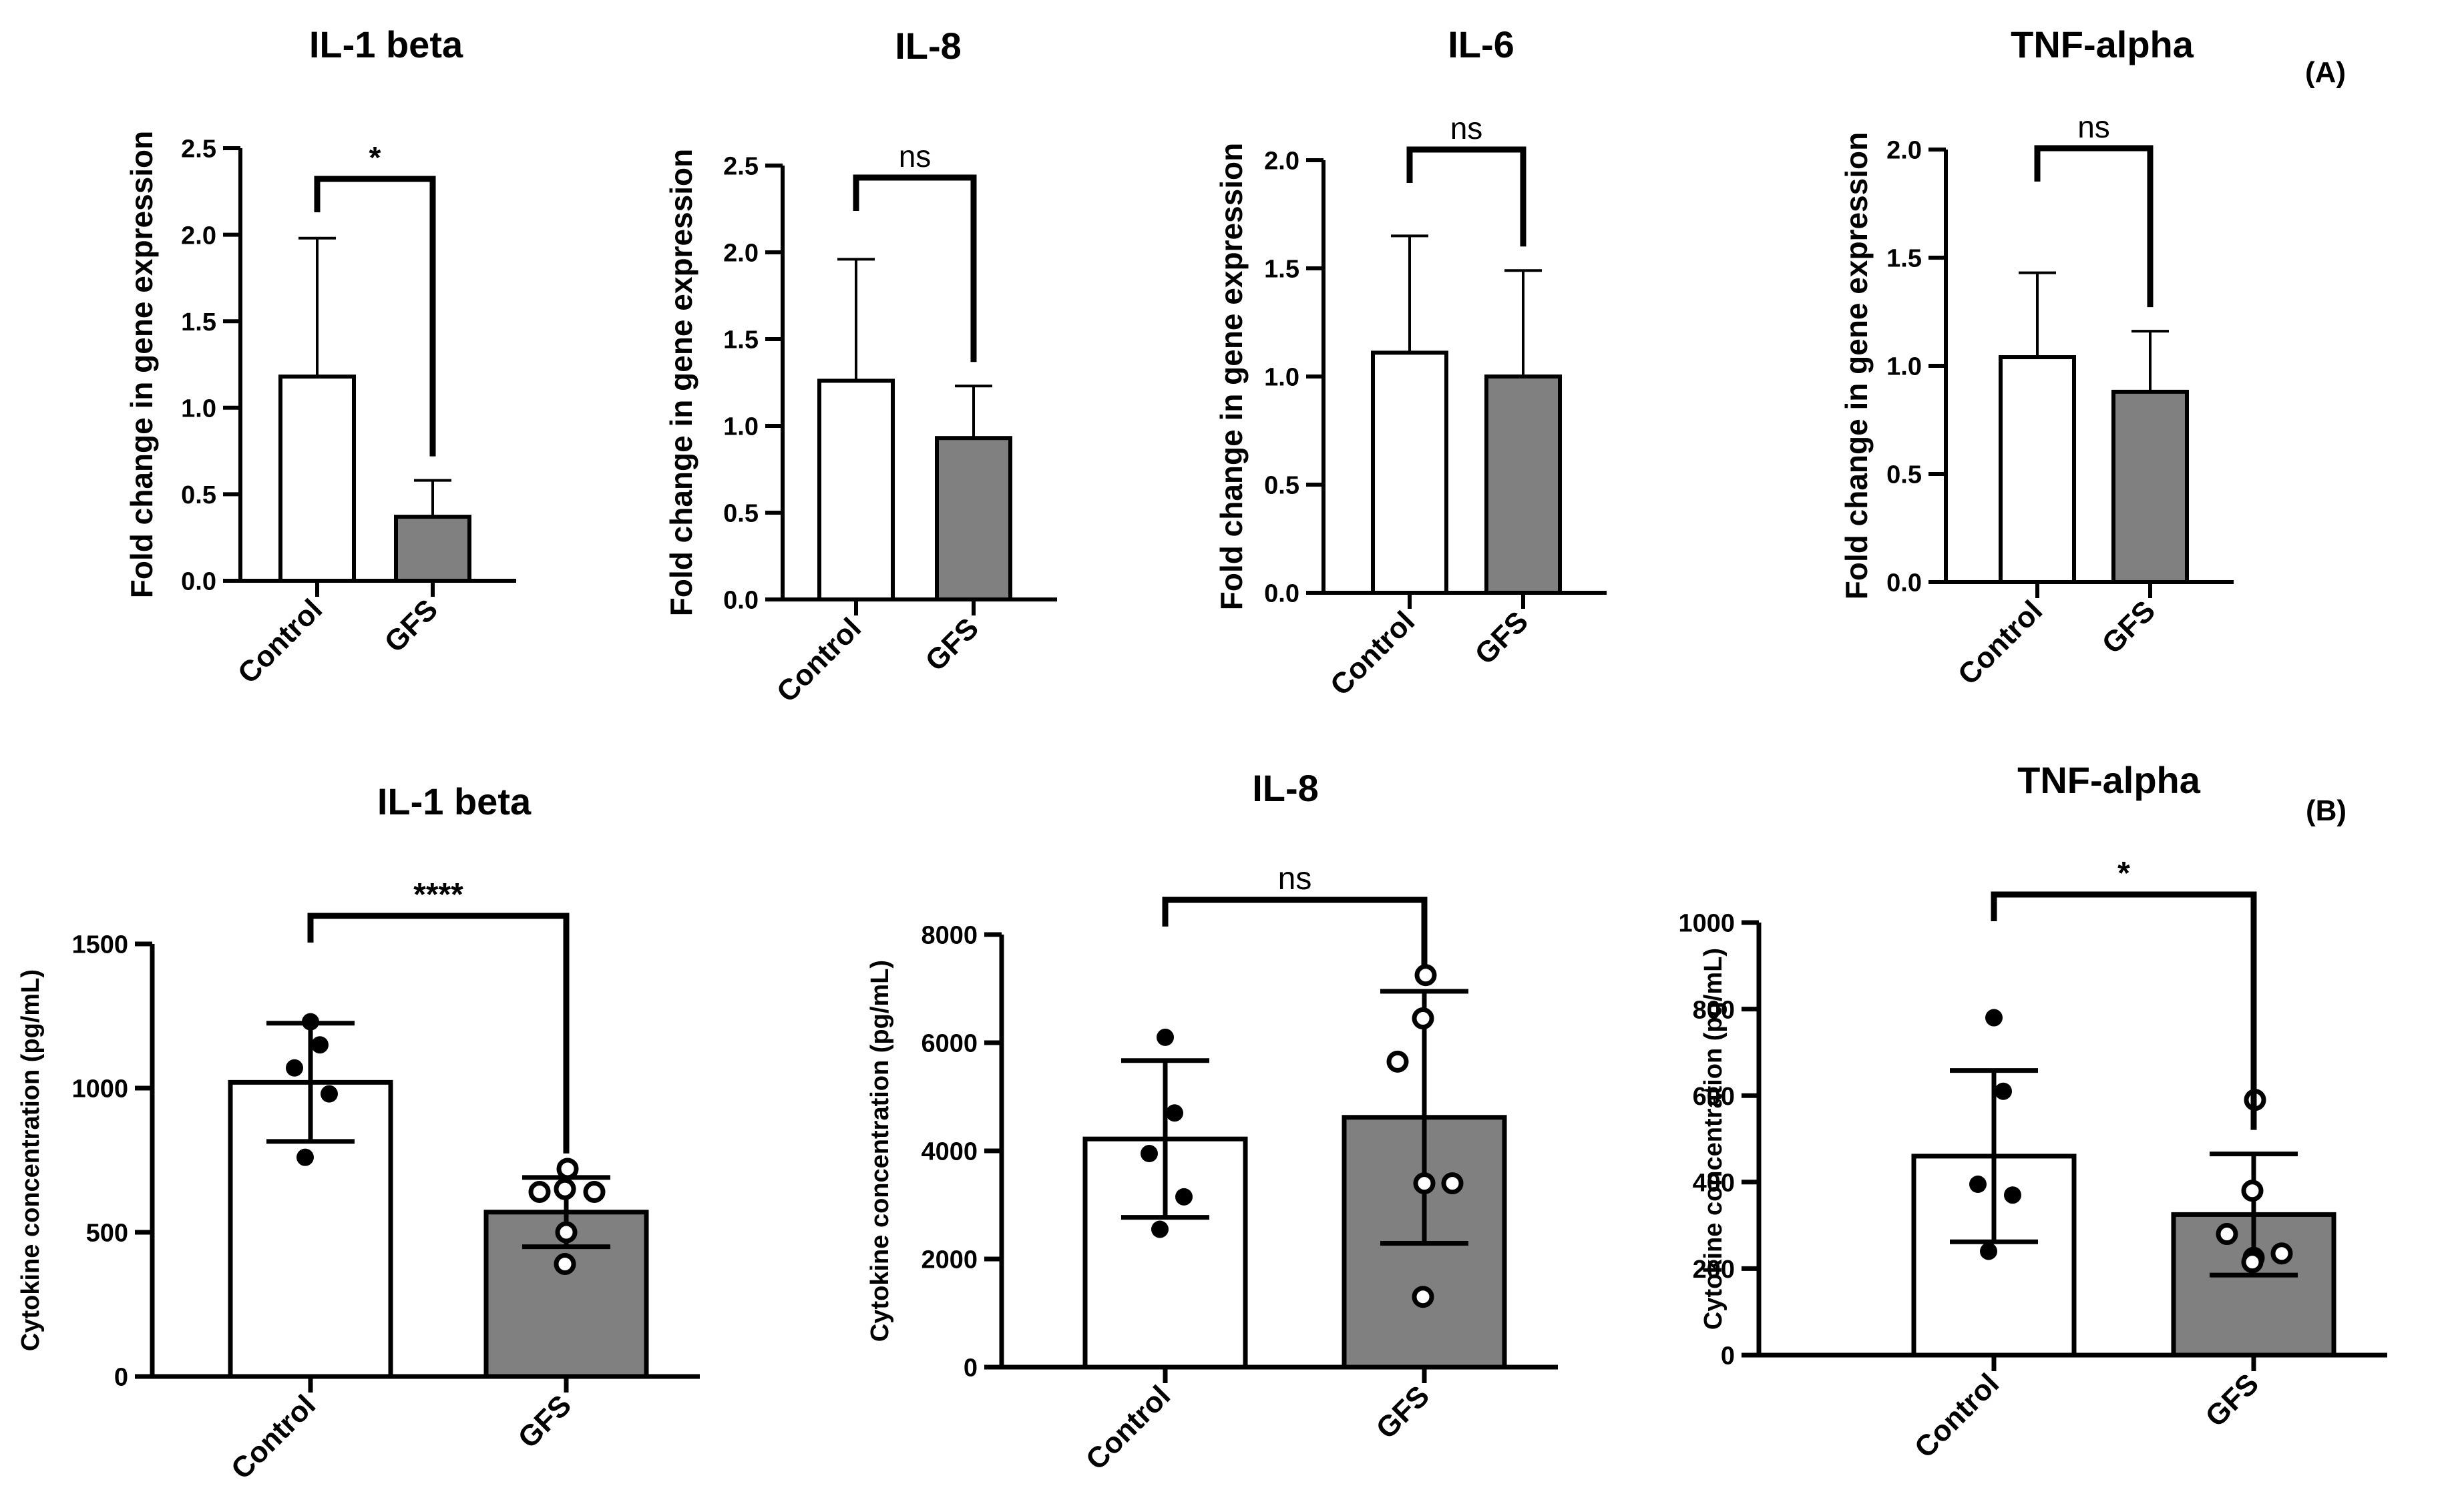 The height and width of the screenshot is (1512, 2448). Describe the element at coordinates (438, 895) in the screenshot. I see `significance-label: ****` at that location.